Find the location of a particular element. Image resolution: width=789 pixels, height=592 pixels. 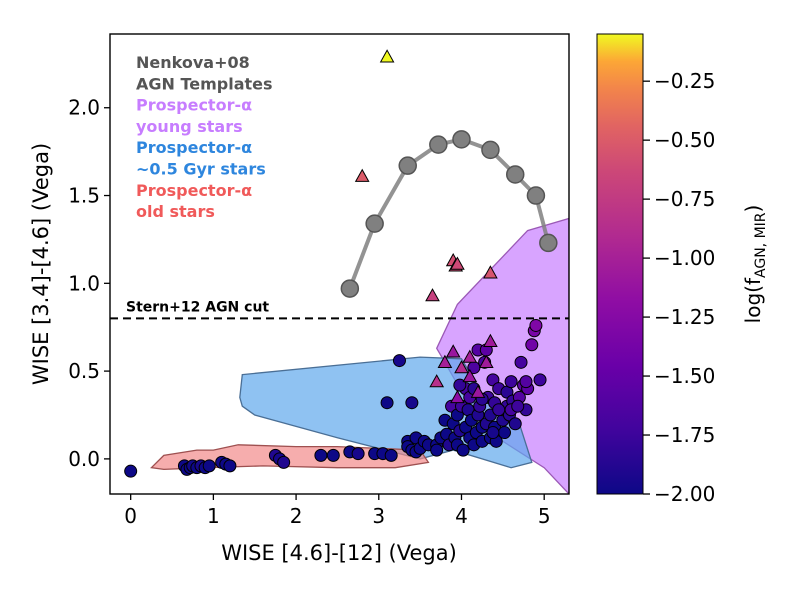

x-axis-label: WISE [4.6]-[12] (Vega) is located at coordinates (339, 553).